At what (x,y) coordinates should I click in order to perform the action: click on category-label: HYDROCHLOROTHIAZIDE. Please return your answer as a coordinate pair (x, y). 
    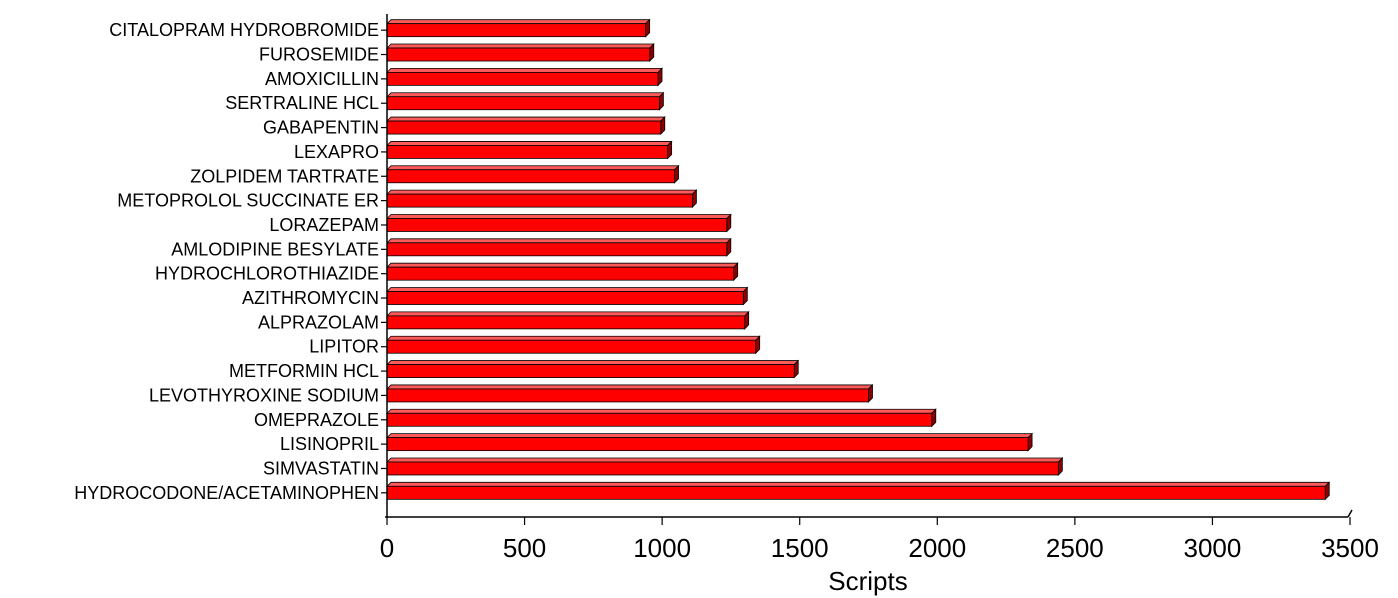
    Looking at the image, I should click on (267, 274).